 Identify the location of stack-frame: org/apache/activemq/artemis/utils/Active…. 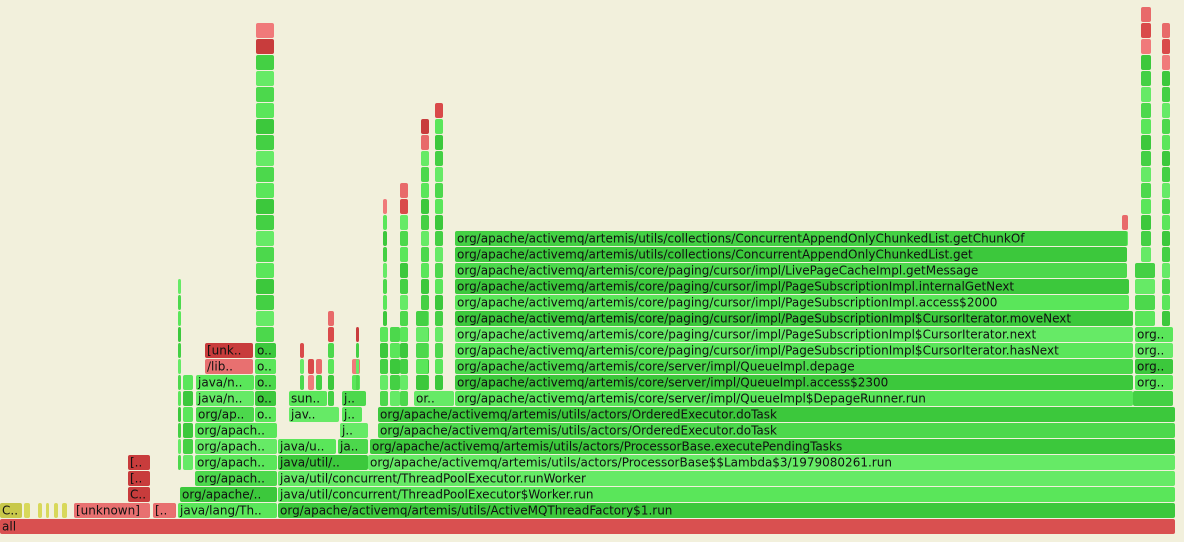
(726, 510).